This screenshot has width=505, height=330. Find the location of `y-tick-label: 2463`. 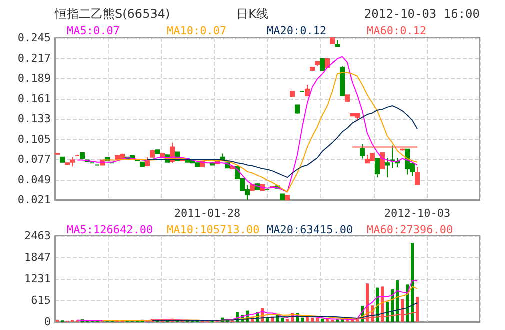

y-tick-label: 2463 is located at coordinates (37, 236).